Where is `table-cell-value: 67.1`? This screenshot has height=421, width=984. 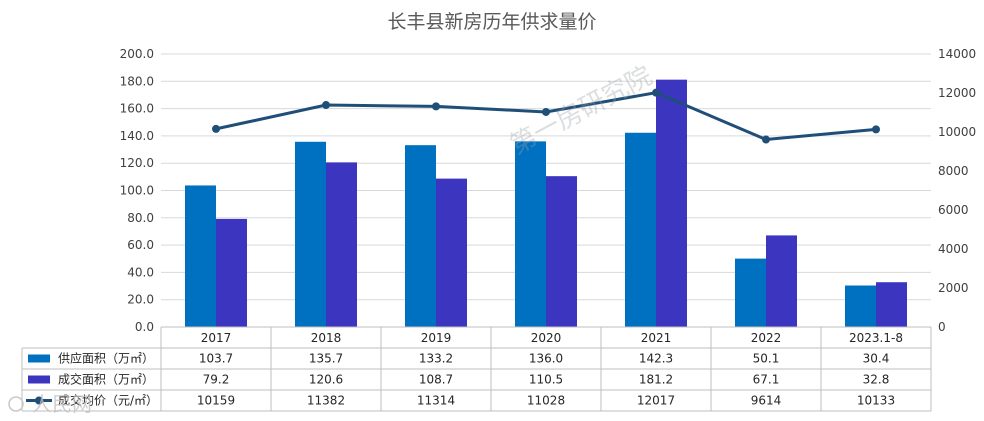 table-cell-value: 67.1 is located at coordinates (766, 380).